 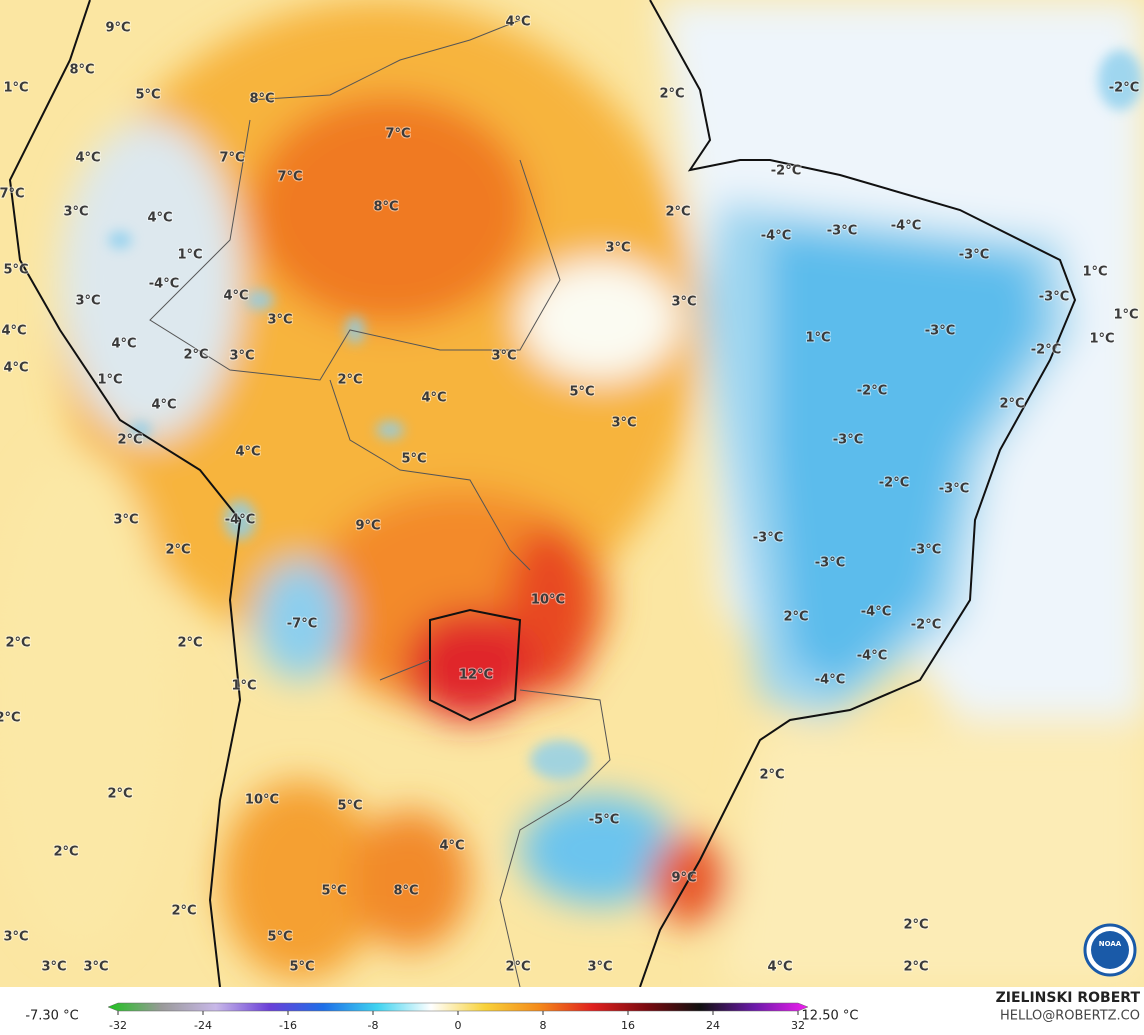 What do you see at coordinates (604, 820) in the screenshot?
I see `temp-label: -5°C` at bounding box center [604, 820].